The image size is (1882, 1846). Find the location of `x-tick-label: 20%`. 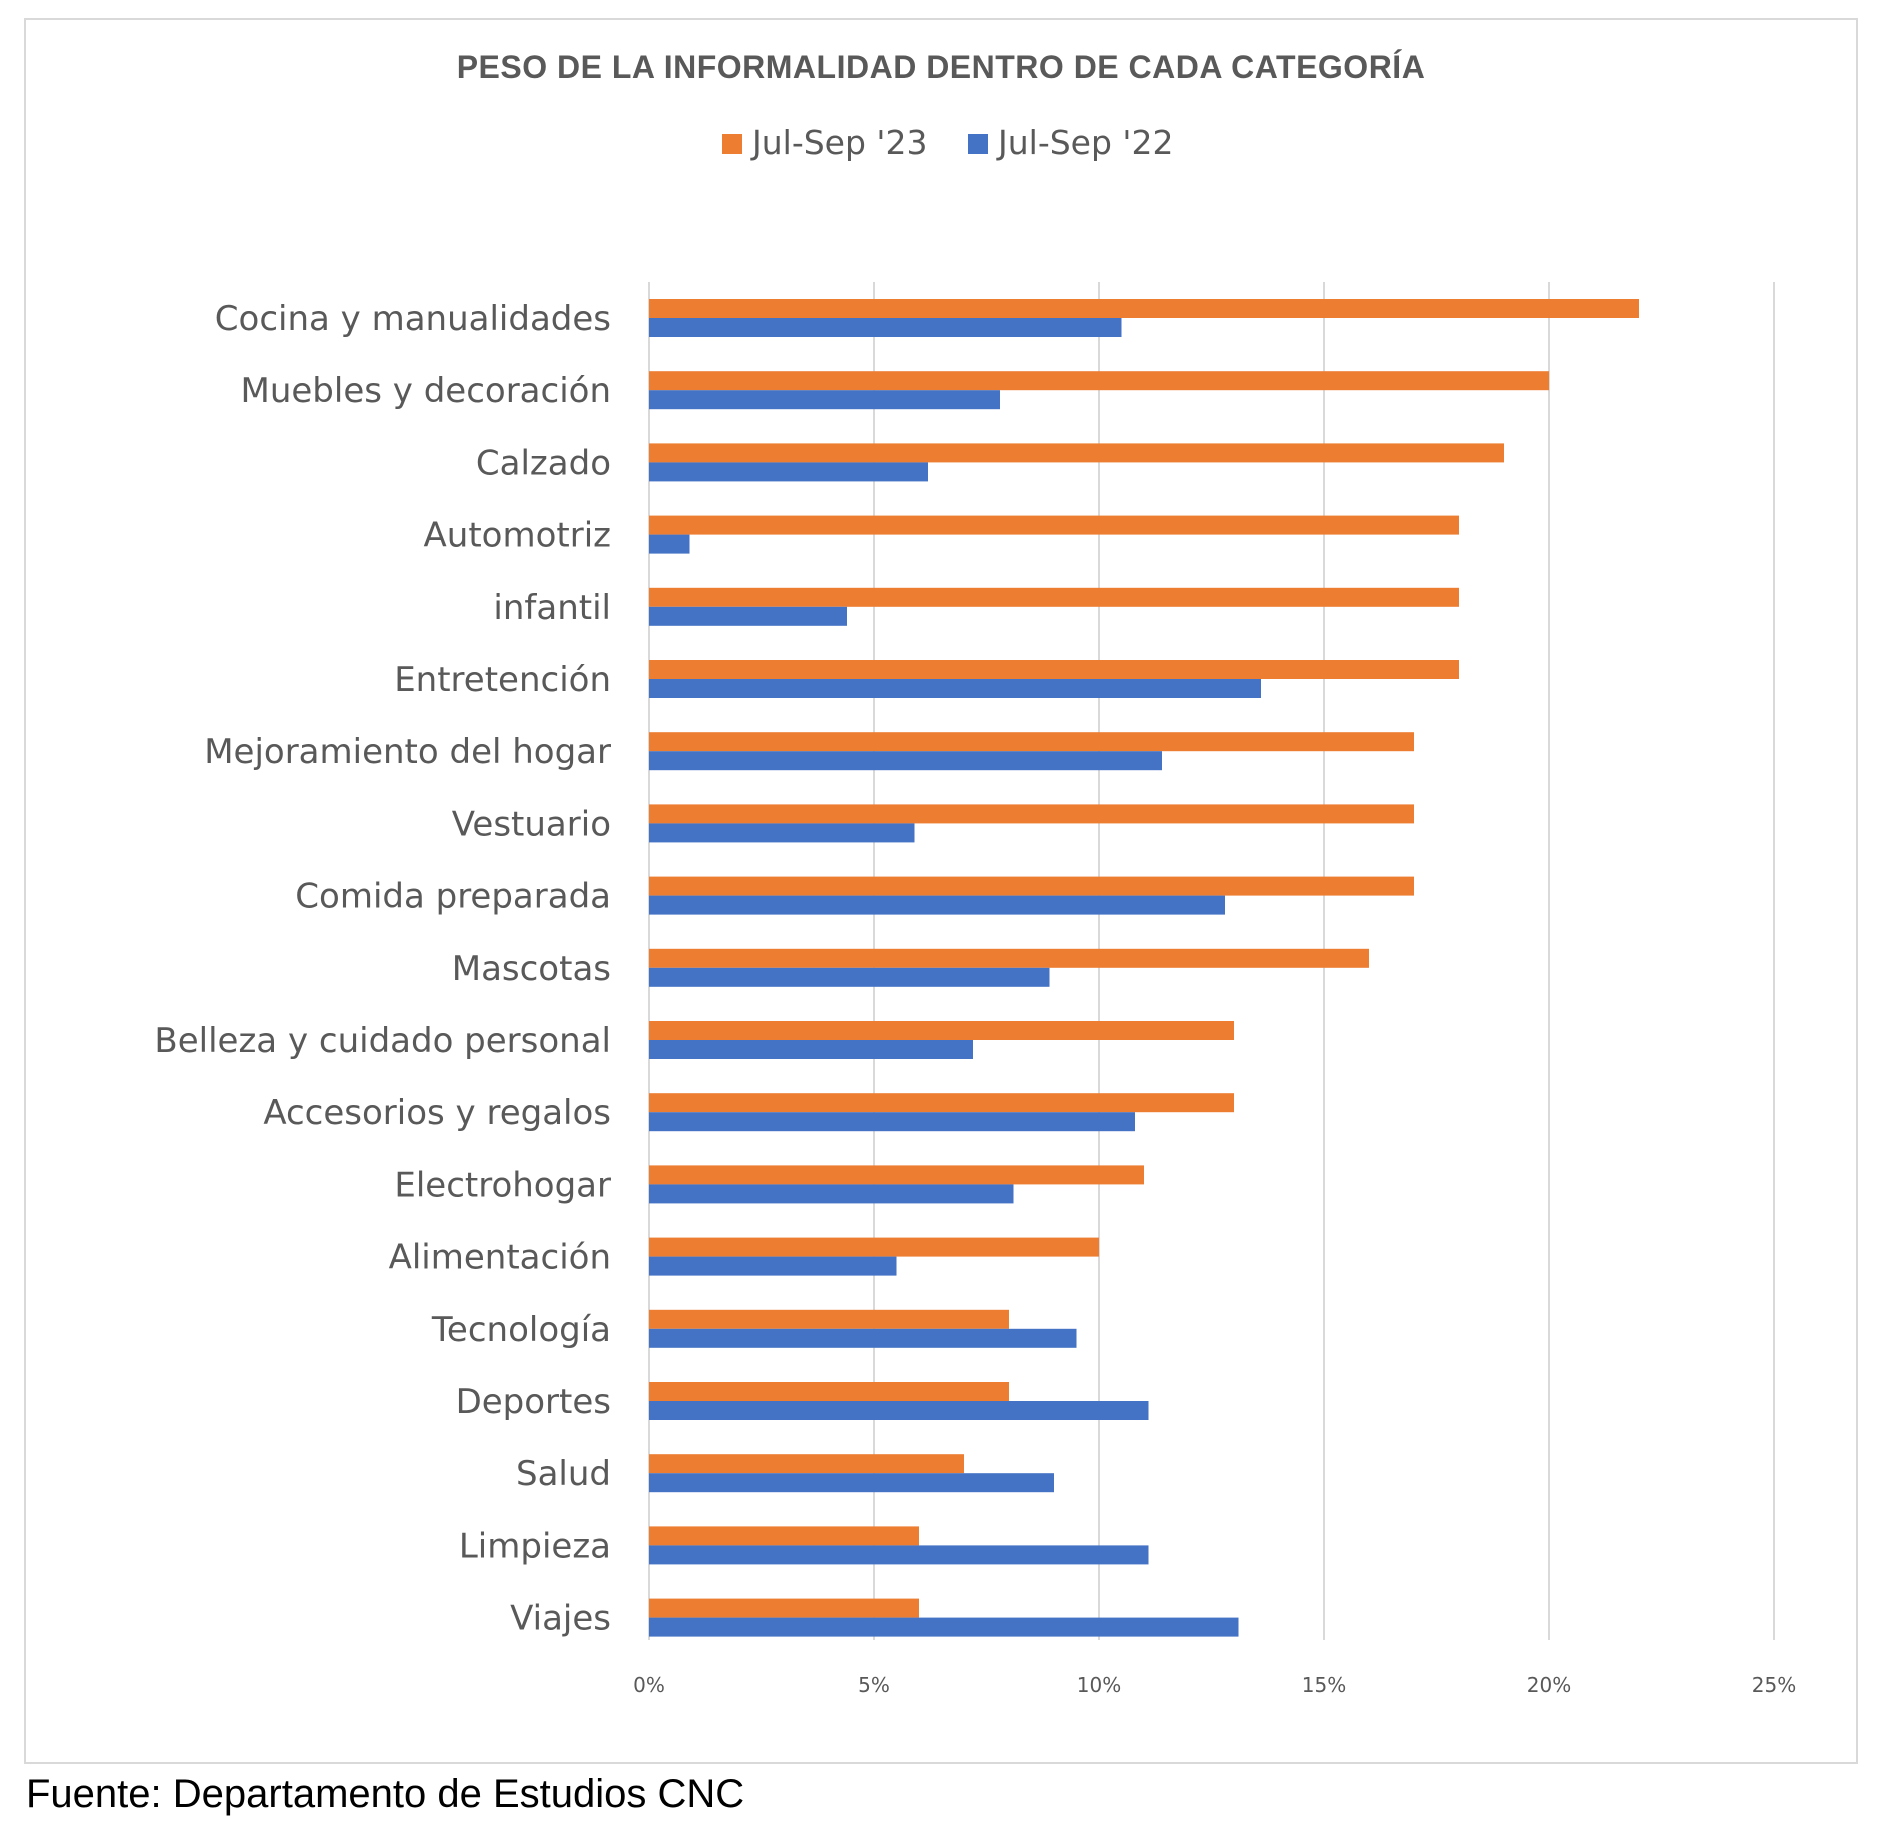

x-tick-label: 20% is located at coordinates (1549, 1685).